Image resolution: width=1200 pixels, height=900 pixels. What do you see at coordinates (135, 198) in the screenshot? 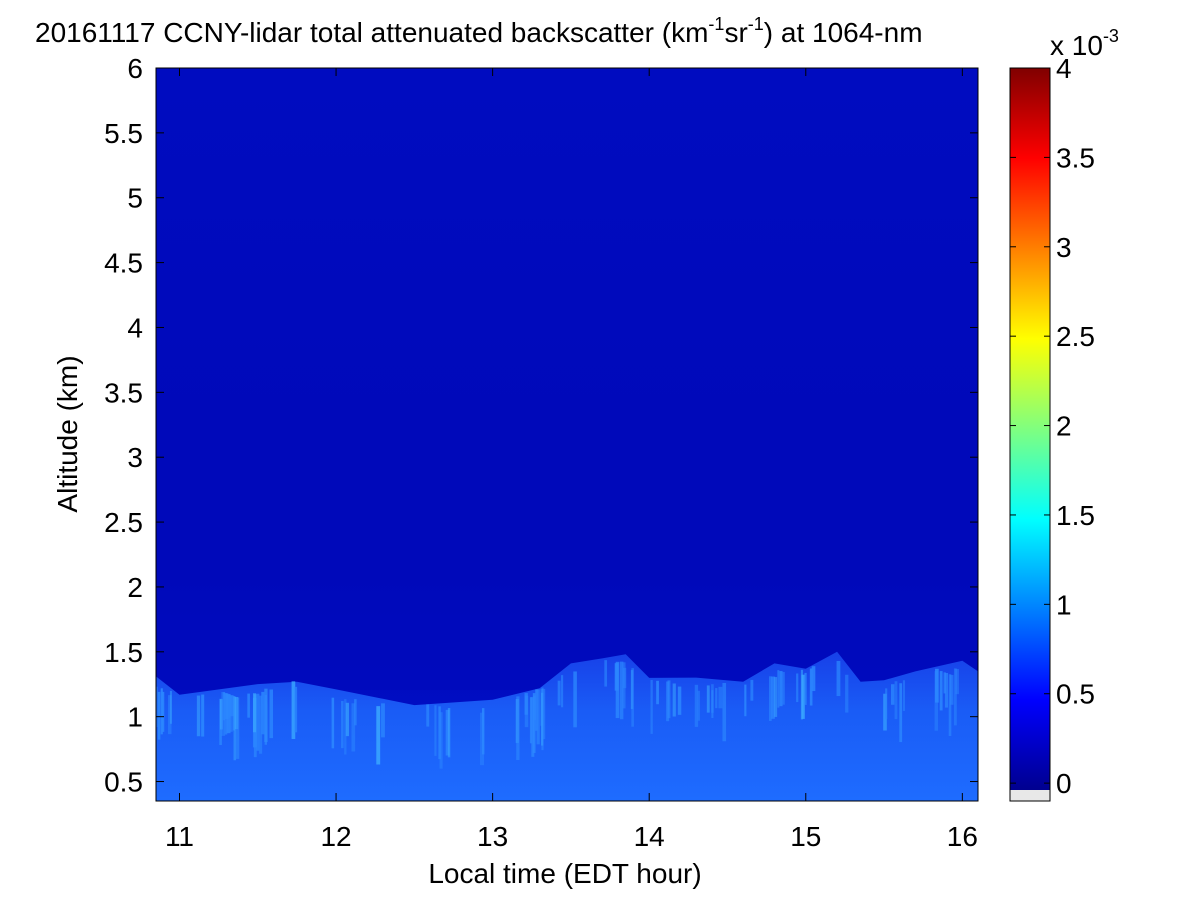
I see `y-tick-label: 5` at bounding box center [135, 198].